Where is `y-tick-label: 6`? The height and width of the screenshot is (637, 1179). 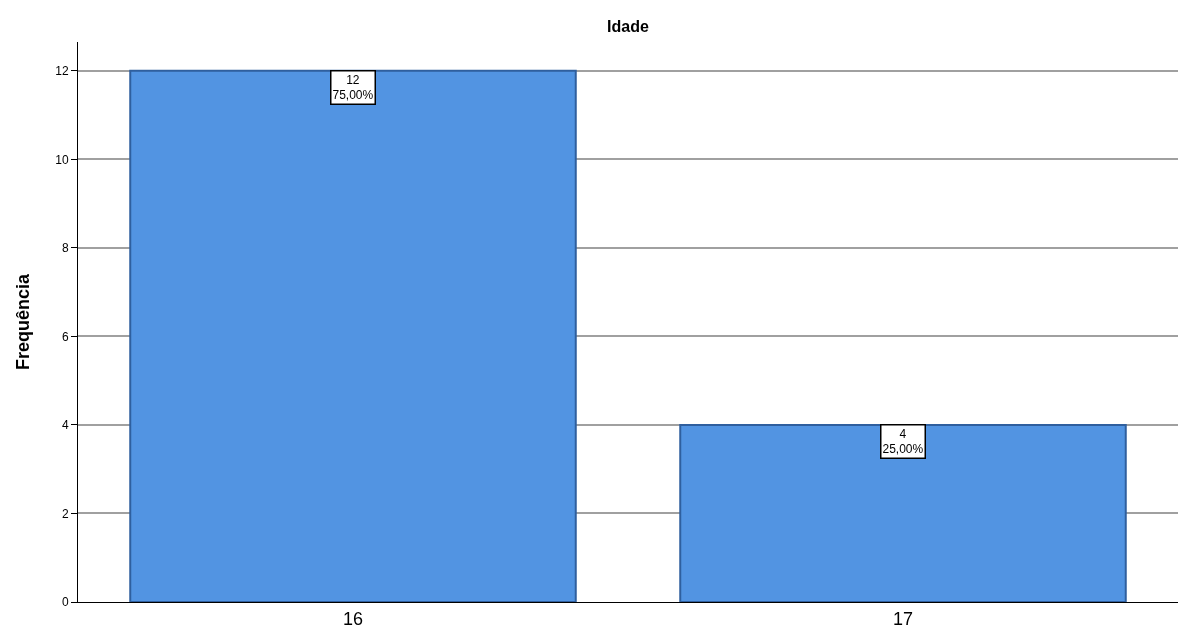 y-tick-label: 6 is located at coordinates (65, 336).